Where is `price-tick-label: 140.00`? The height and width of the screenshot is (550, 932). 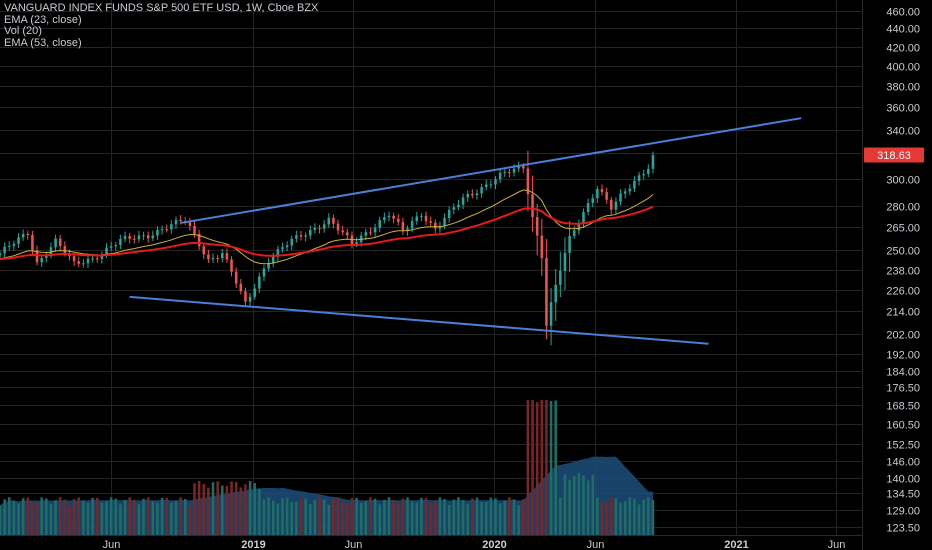 price-tick-label: 140.00 is located at coordinates (903, 480).